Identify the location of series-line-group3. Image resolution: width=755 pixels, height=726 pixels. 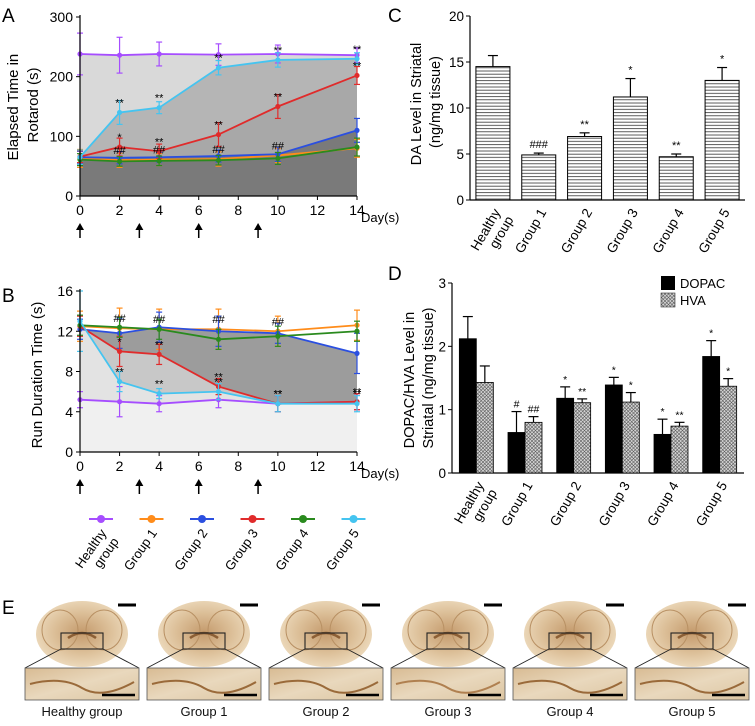
(218, 116).